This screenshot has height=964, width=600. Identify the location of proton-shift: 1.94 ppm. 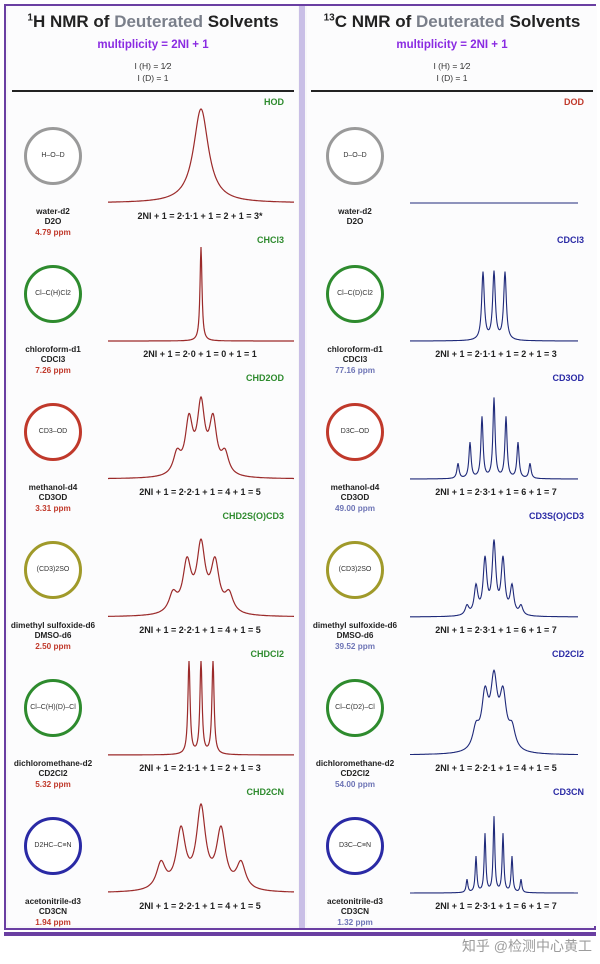
(53, 922).